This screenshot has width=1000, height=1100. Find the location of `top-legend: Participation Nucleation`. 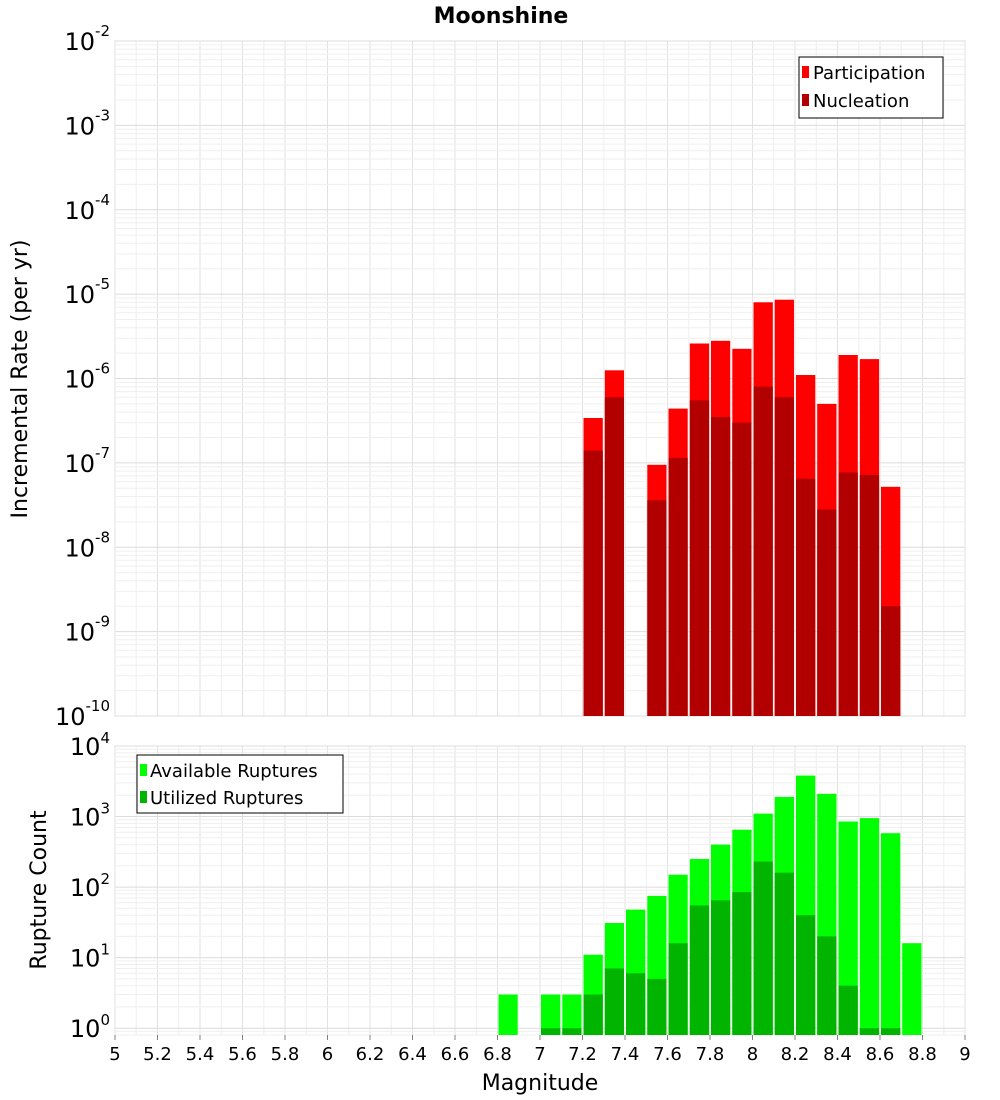

top-legend: Participation Nucleation is located at coordinates (871, 87).